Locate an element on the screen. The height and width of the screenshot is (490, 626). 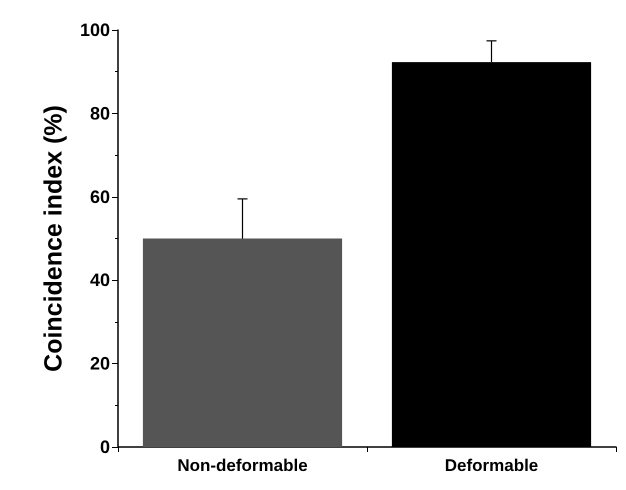
x-tick-label: Deformable is located at coordinates (491, 465).